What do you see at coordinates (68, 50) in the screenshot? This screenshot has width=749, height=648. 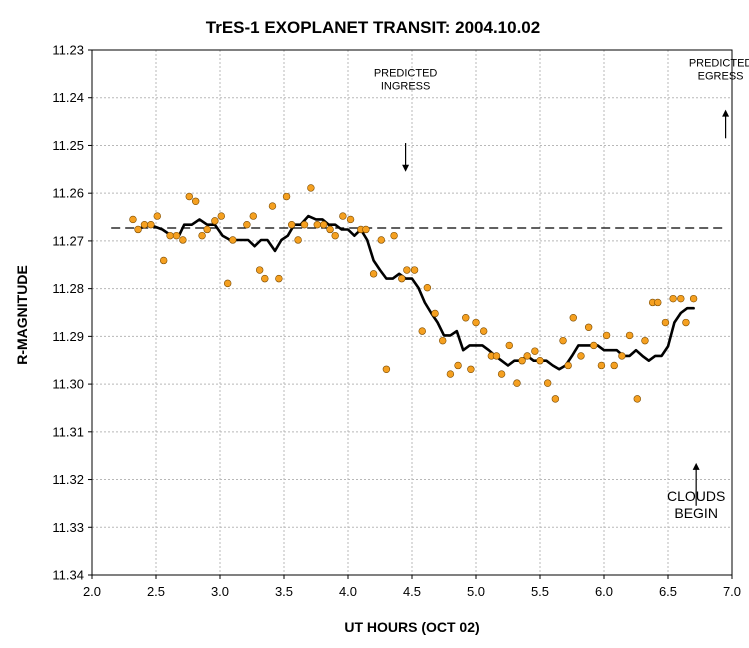 I see `y-tick-label: 11.23` at bounding box center [68, 50].